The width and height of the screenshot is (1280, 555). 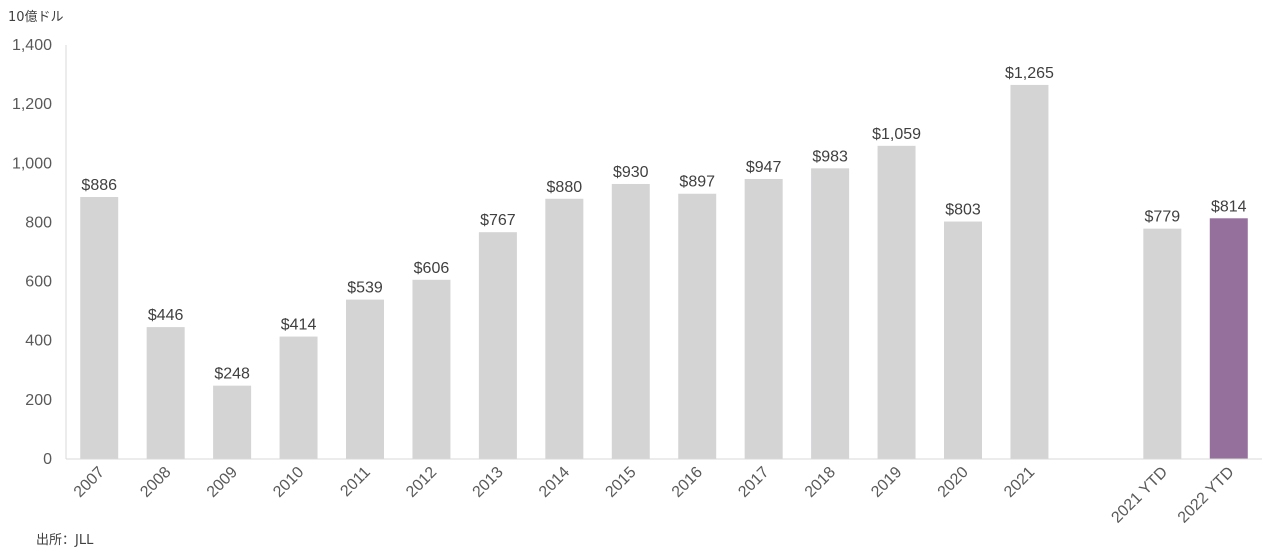 I want to click on bar-2015, so click(x=630, y=321).